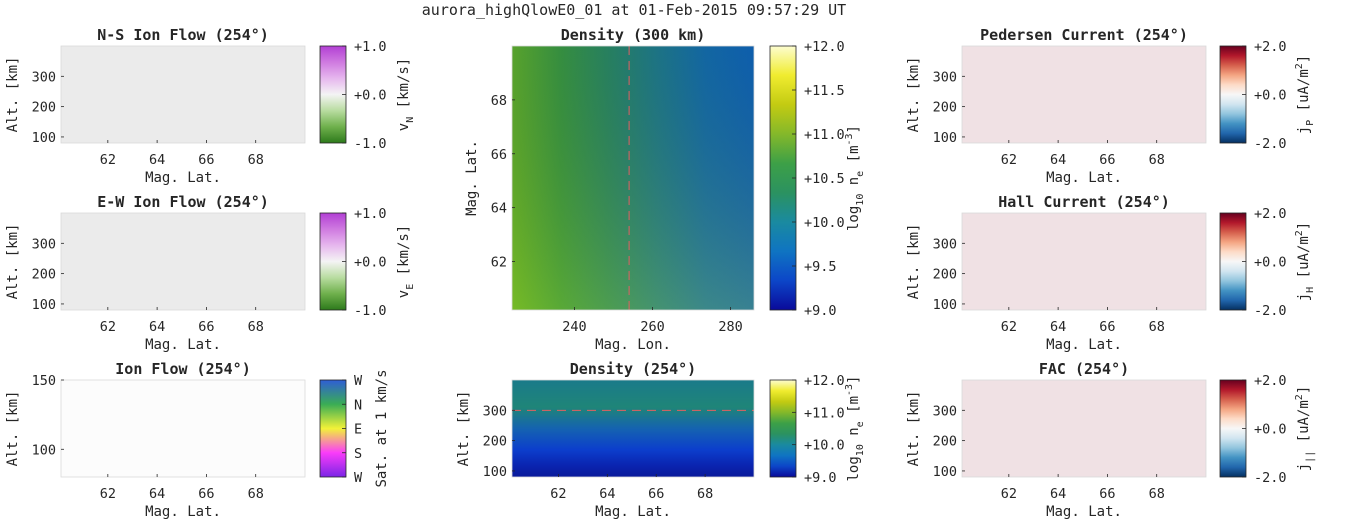 The height and width of the screenshot is (525, 1350). Describe the element at coordinates (633, 369) in the screenshot. I see `panel-title: Density (254°)` at that location.